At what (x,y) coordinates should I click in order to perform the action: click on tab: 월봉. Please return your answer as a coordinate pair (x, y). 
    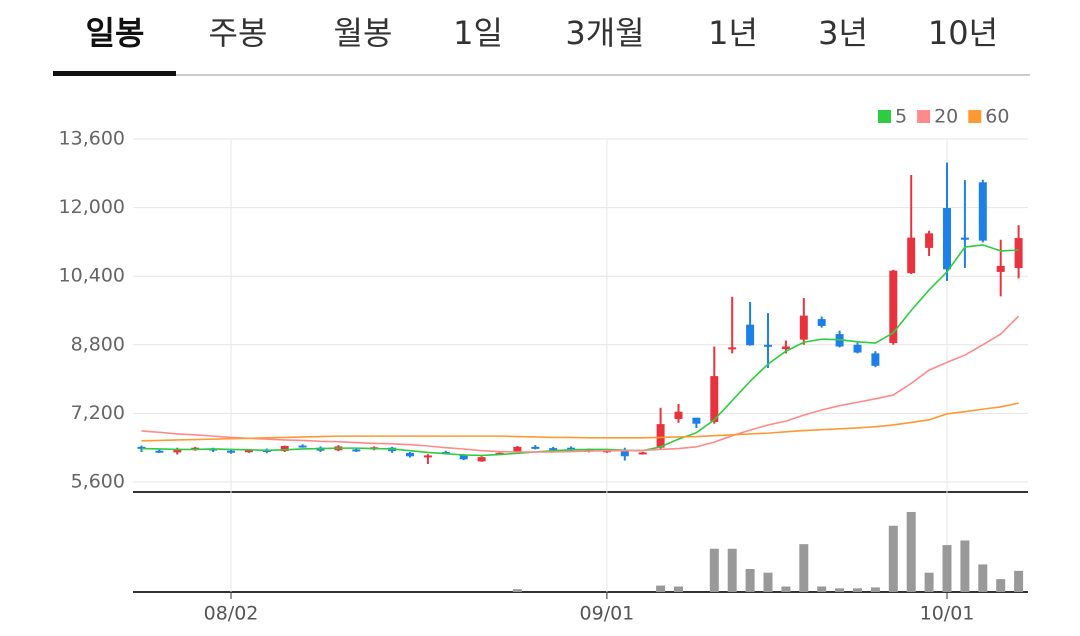
    Looking at the image, I should click on (363, 33).